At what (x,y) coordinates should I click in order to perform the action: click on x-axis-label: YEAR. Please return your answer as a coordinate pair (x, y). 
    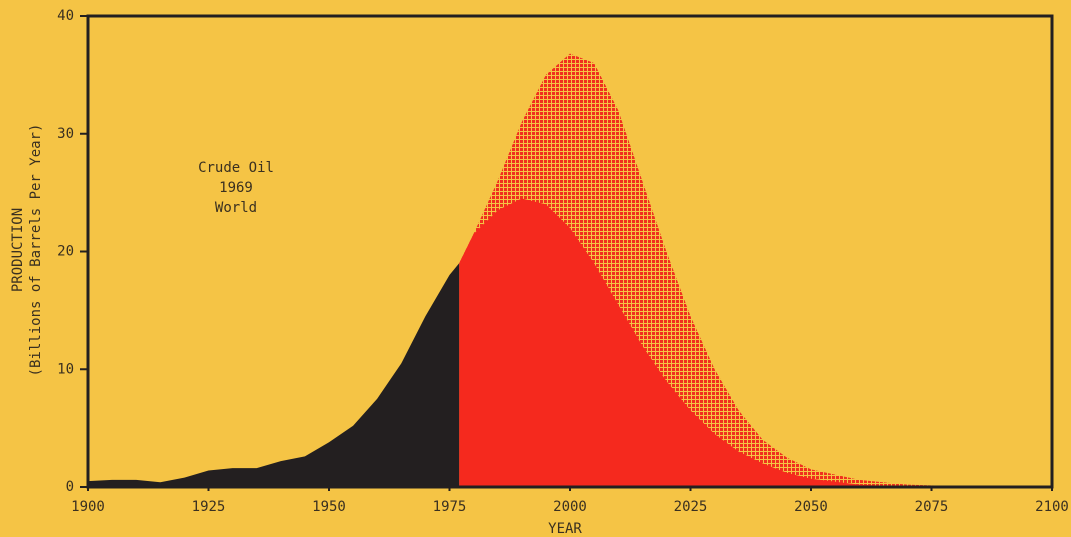
    Looking at the image, I should click on (565, 529).